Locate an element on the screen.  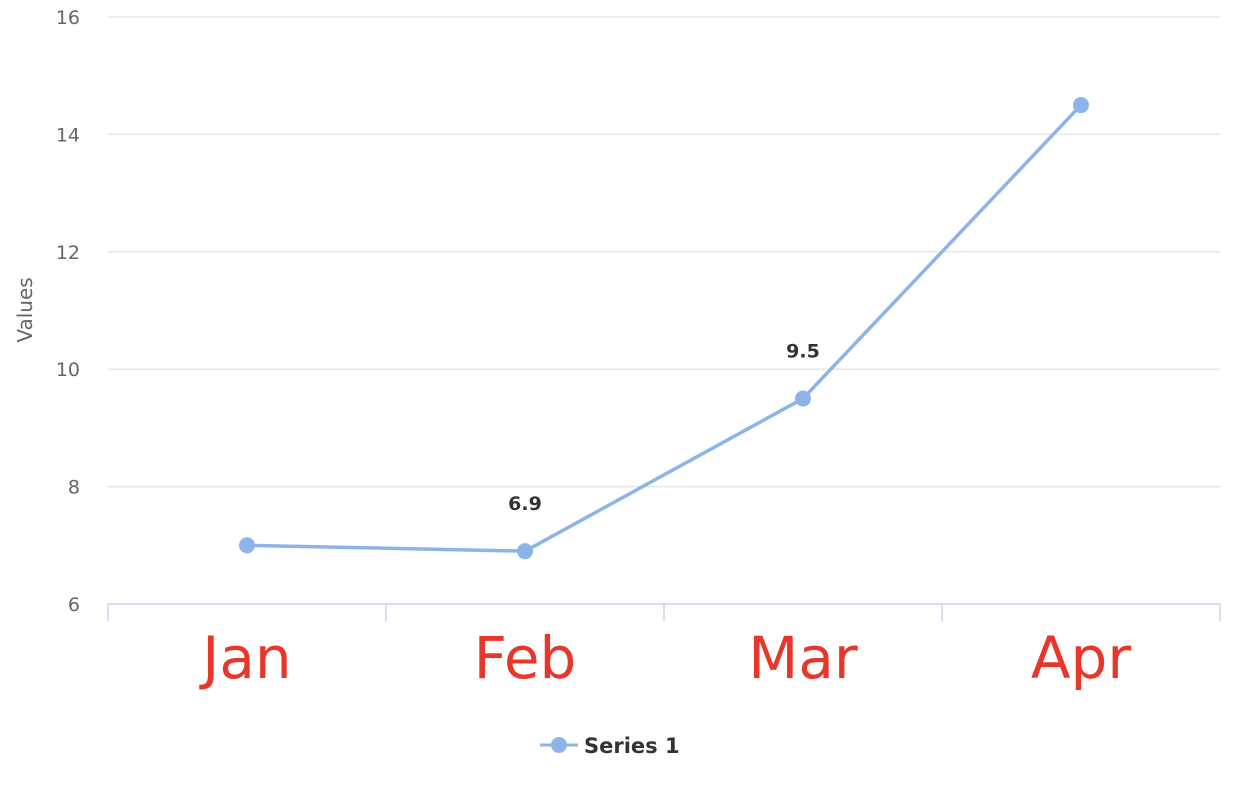
y-tick-label: 10 is located at coordinates (68, 370).